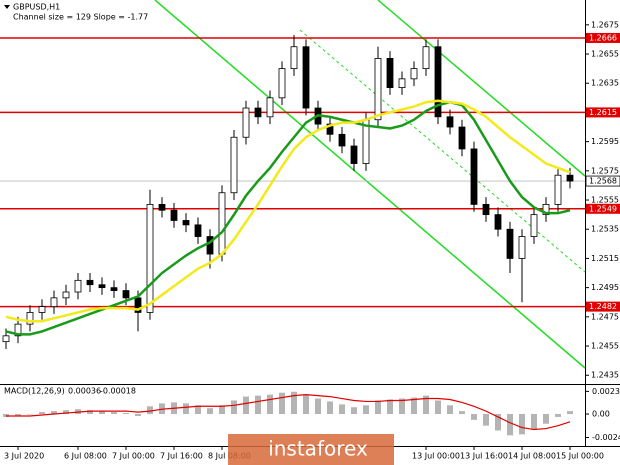 The height and width of the screenshot is (465, 620). What do you see at coordinates (580, 456) in the screenshot?
I see `x-tick-label: 15 Jul 00:00` at bounding box center [580, 456].